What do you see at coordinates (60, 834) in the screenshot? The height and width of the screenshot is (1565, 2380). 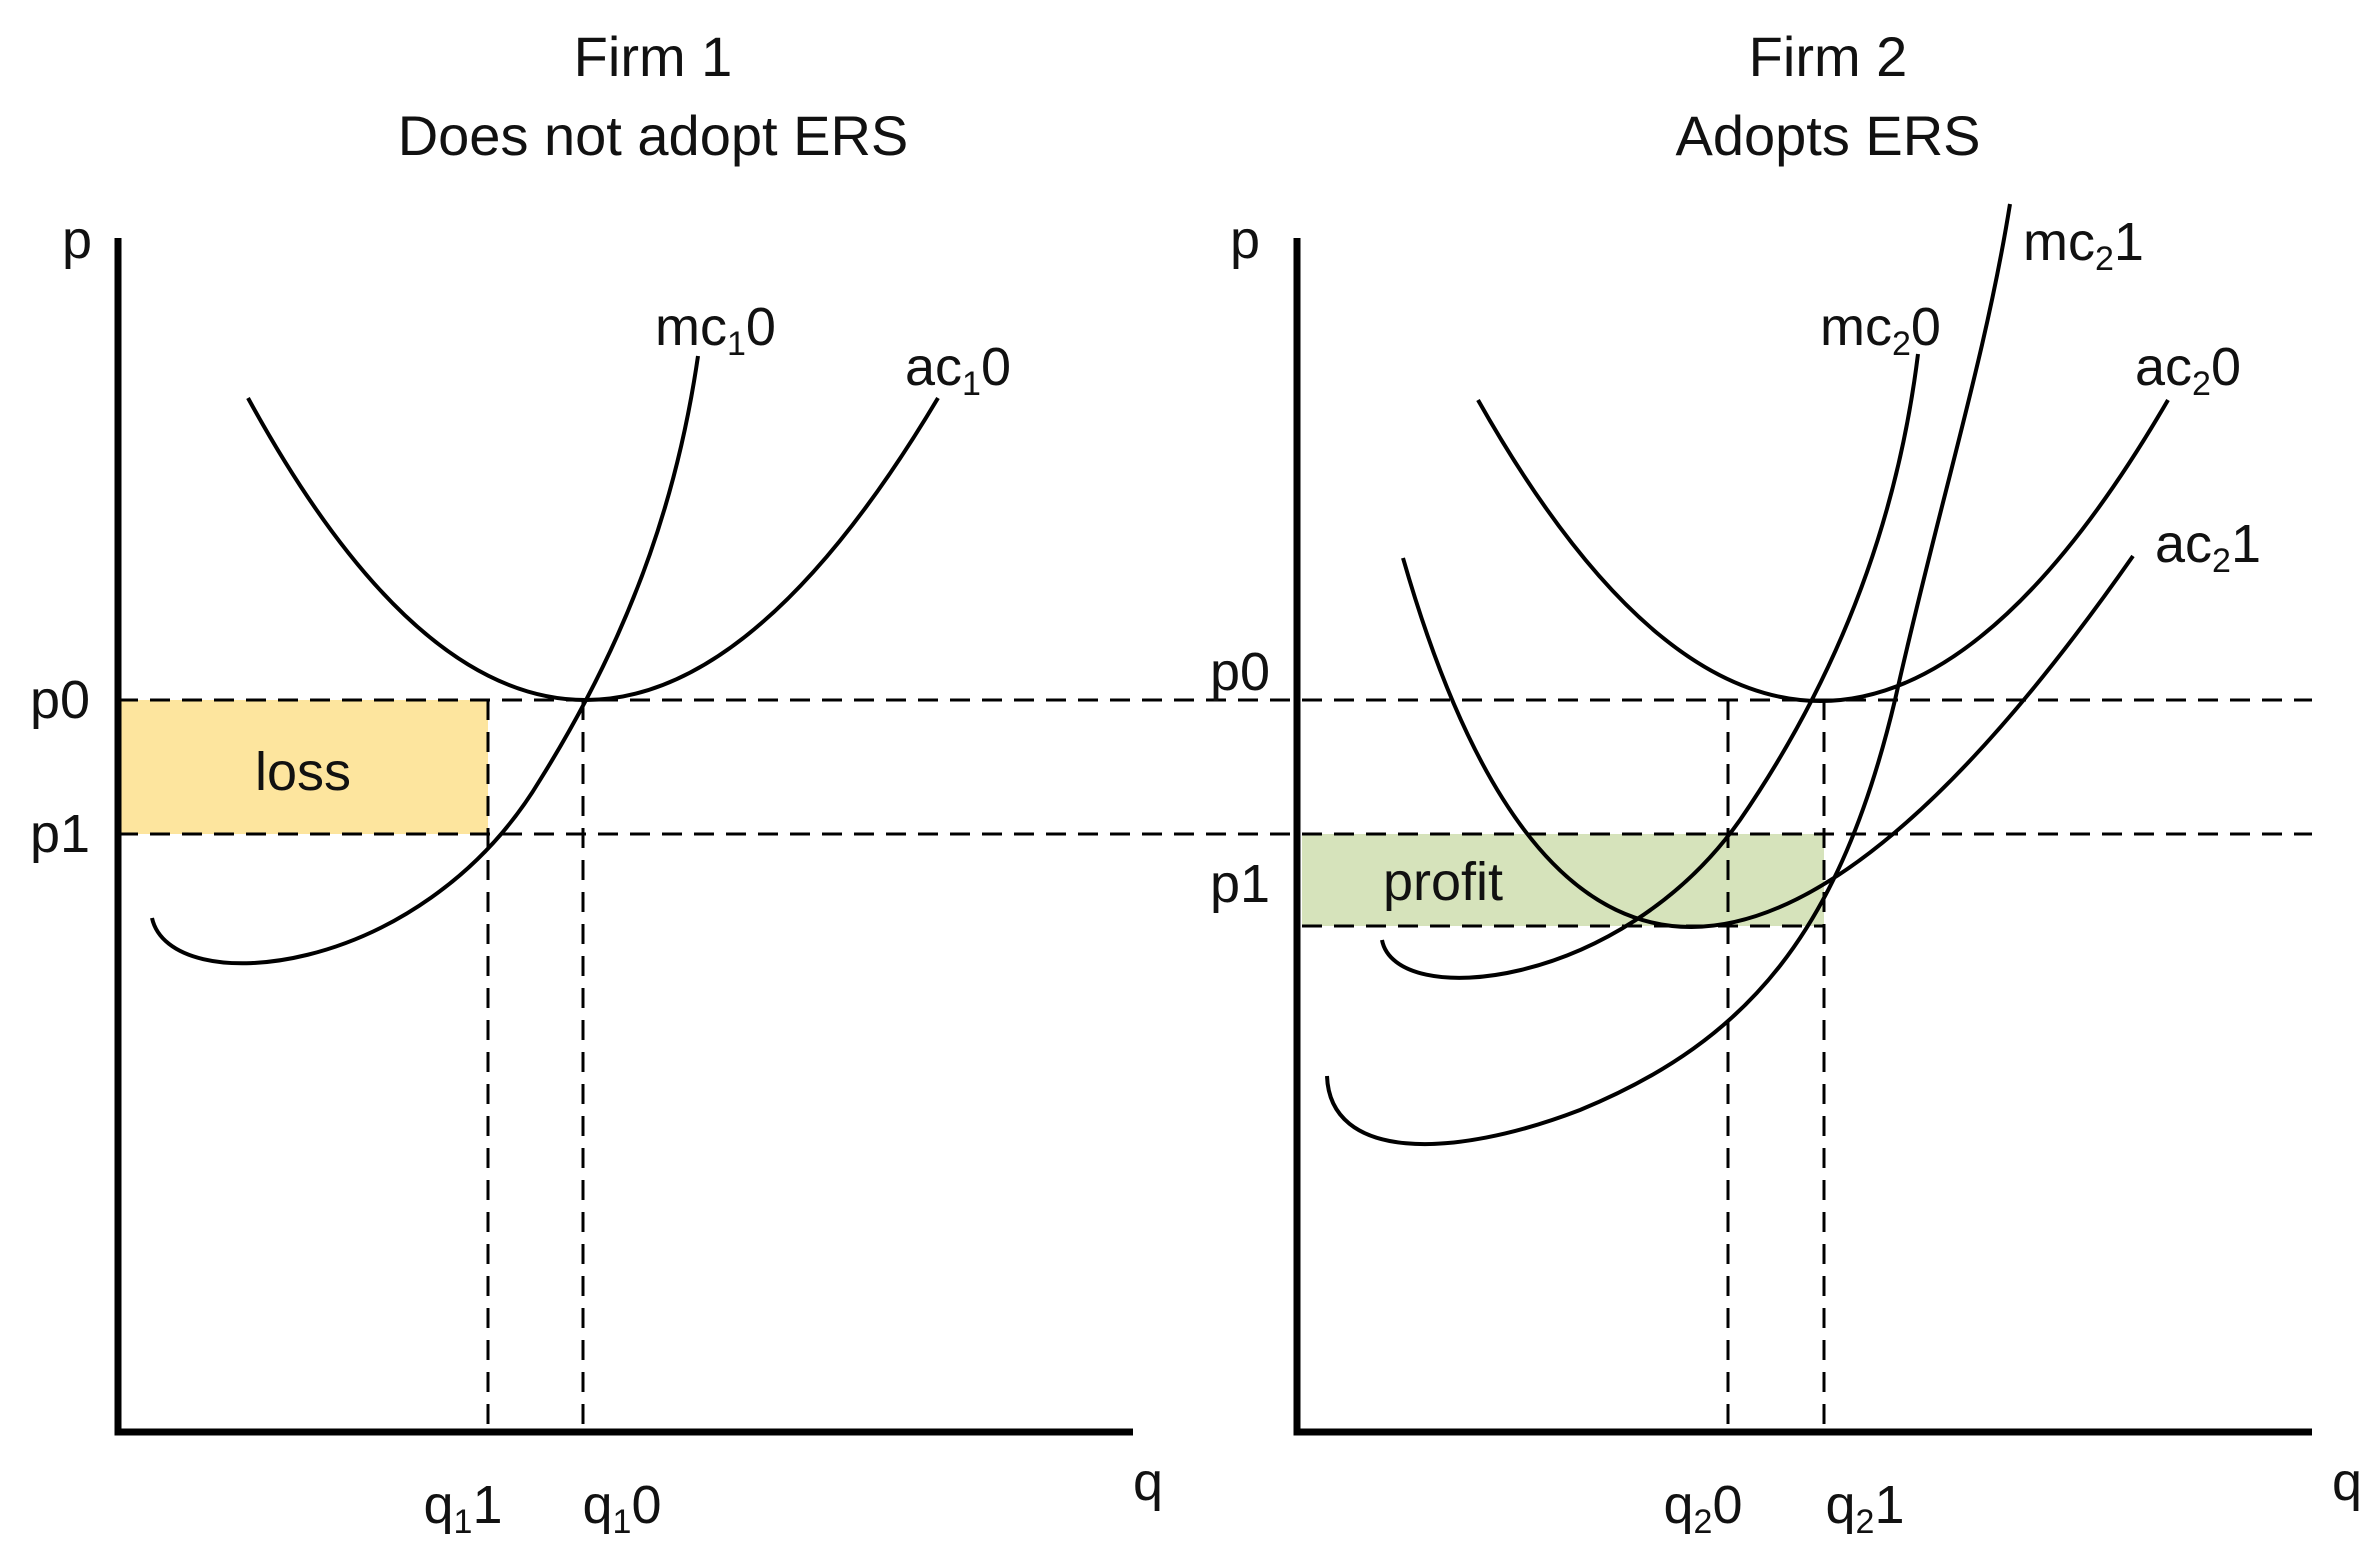 I see `firm1-p1-label: p1` at bounding box center [60, 834].